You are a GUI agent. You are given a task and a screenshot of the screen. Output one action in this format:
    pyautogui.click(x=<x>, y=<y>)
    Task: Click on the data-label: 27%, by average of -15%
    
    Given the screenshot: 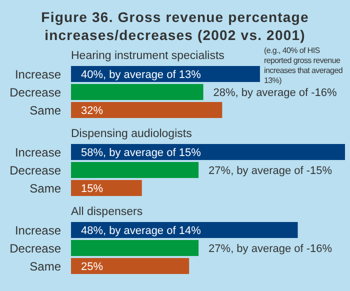 What is the action you would take?
    pyautogui.click(x=270, y=171)
    